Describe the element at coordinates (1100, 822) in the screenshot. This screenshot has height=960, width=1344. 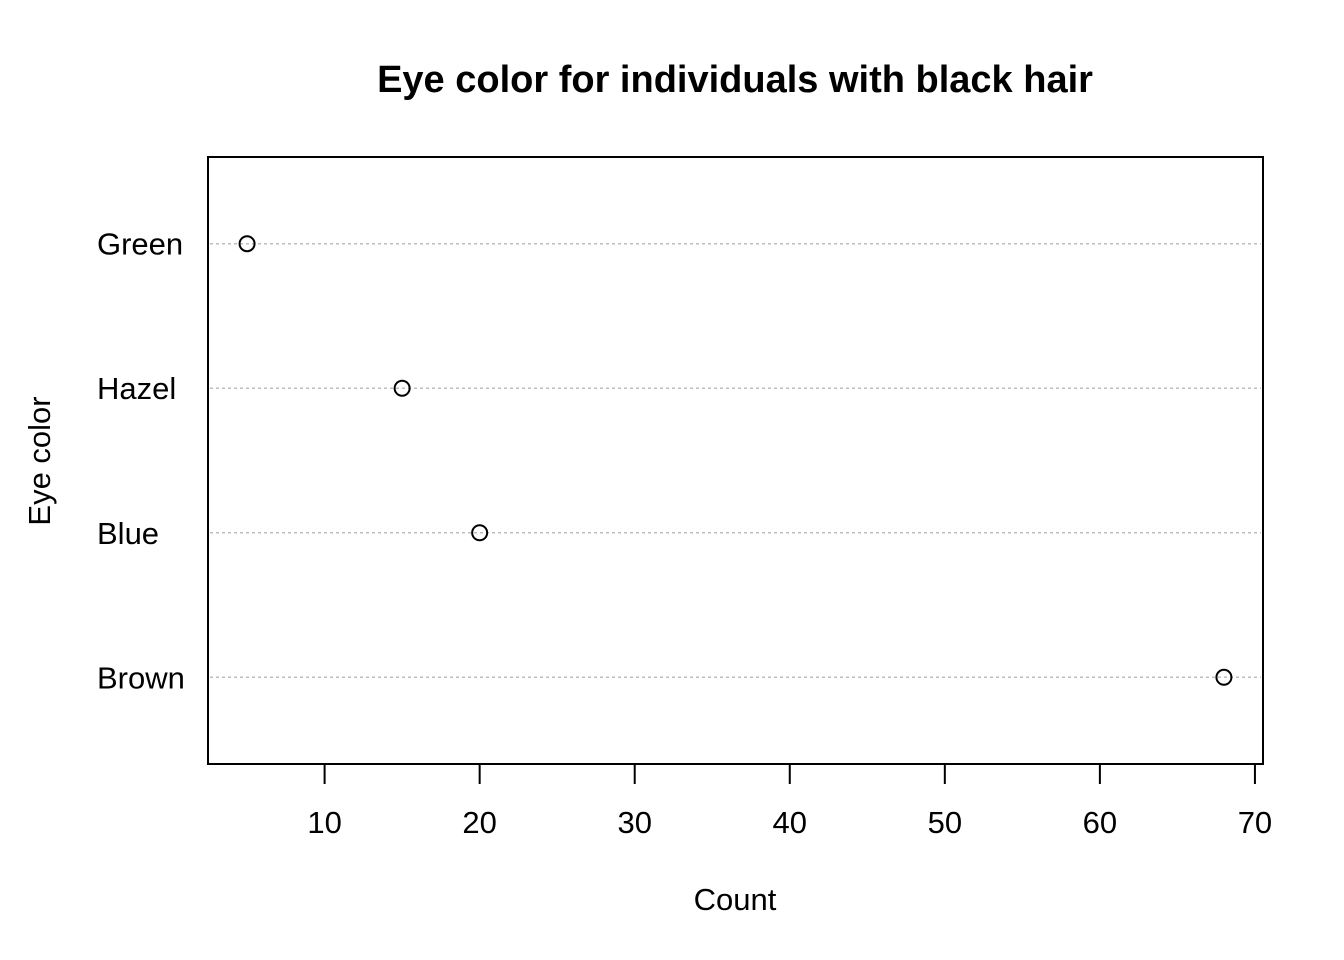
I see `x-tick-label-60: 60` at that location.